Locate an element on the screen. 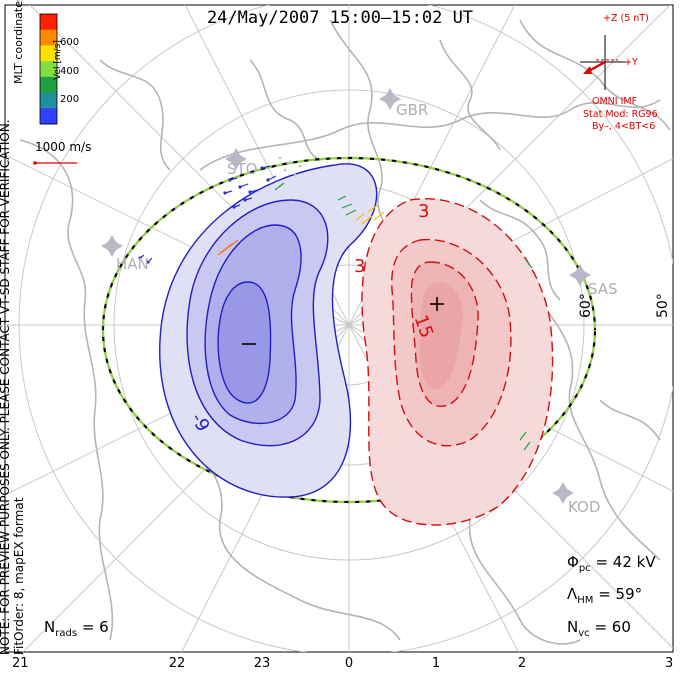 The image size is (680, 674). site-label-sto: STO is located at coordinates (242, 169).